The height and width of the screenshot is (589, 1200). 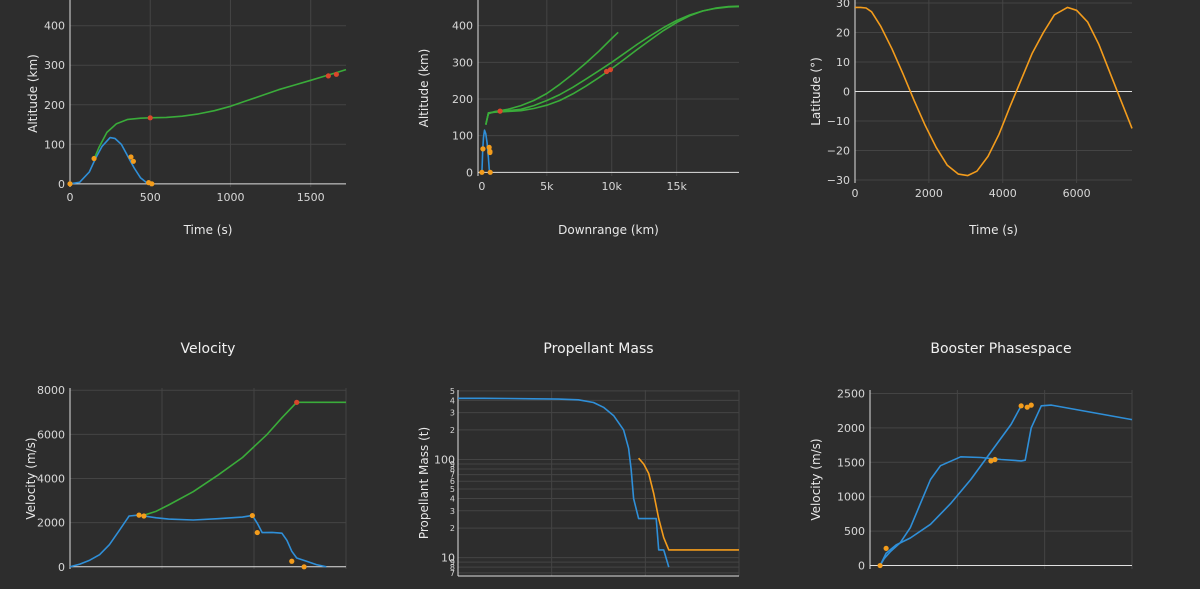 What do you see at coordinates (851, 393) in the screenshot?
I see `y-tick-label: 2500` at bounding box center [851, 393].